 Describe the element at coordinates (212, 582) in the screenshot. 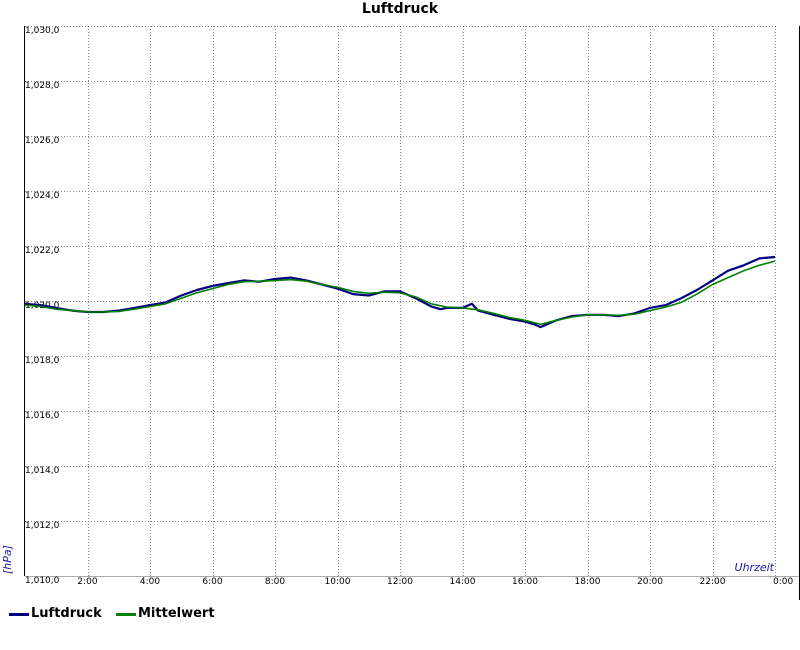

I see `x-tick-label: 6:00` at that location.